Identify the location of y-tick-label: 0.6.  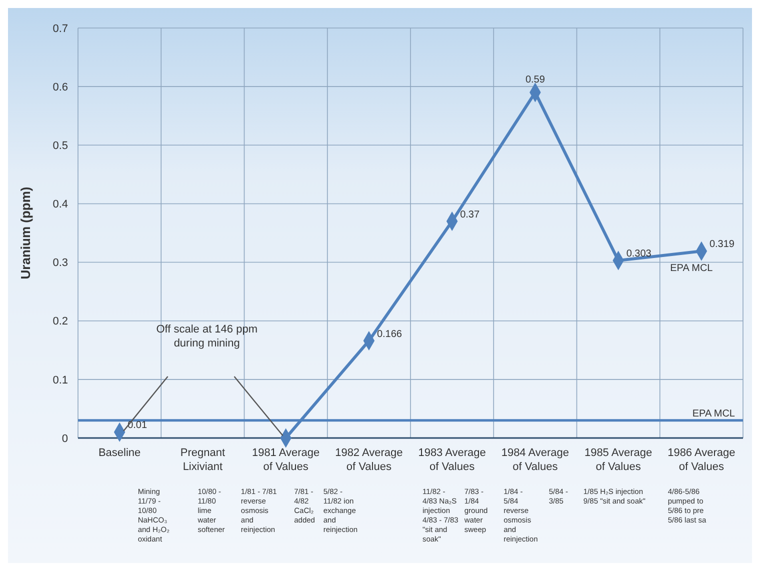
(60, 87).